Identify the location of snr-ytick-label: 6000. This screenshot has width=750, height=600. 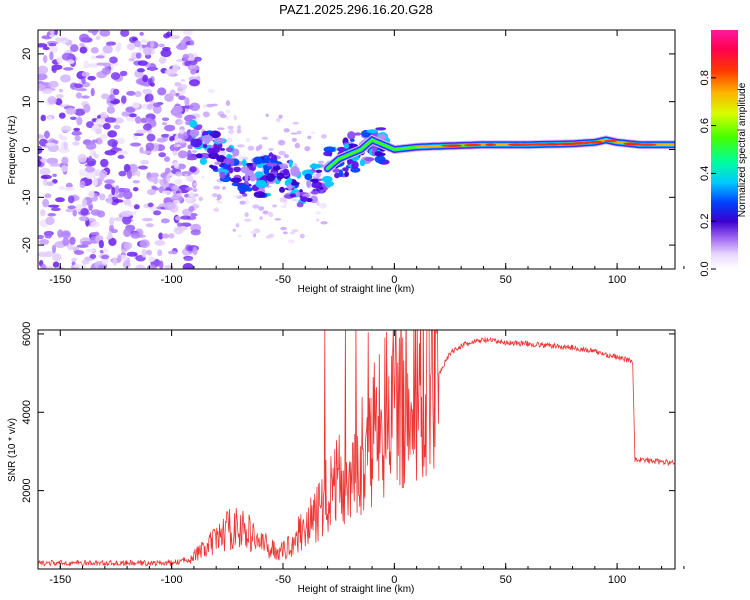
(27, 334).